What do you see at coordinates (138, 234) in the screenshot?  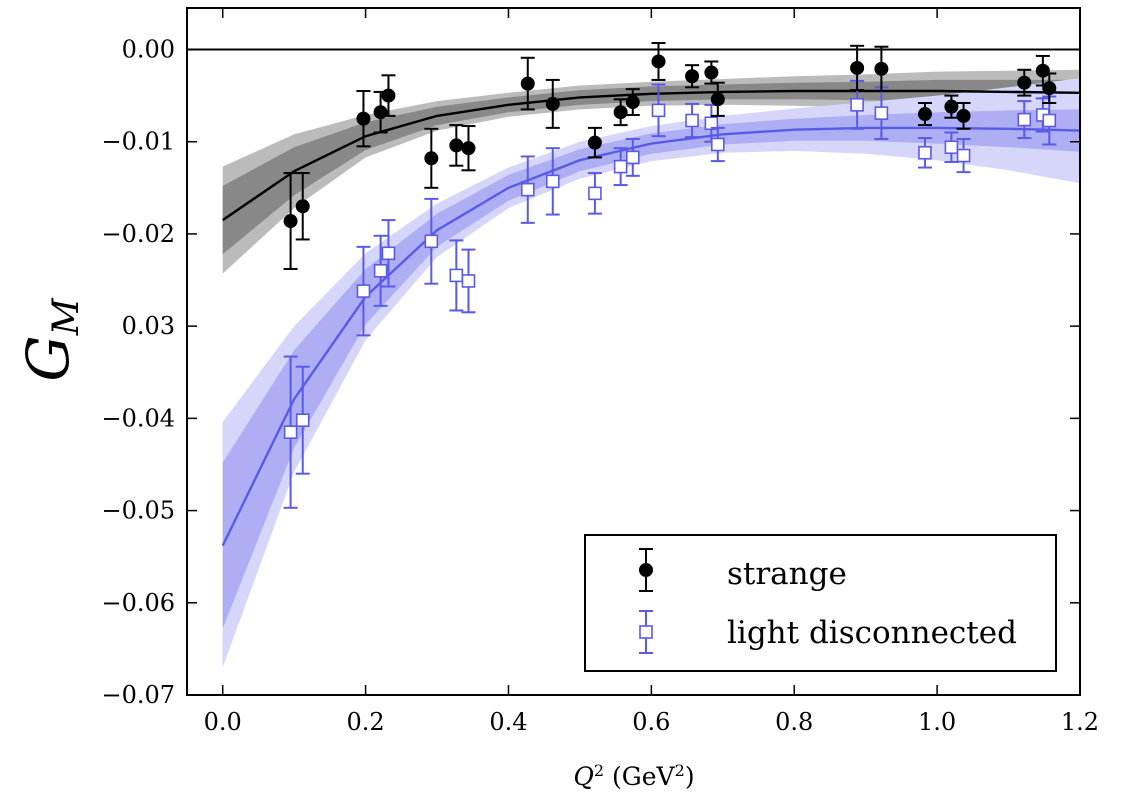 I see `y-tick-label: −0.02` at bounding box center [138, 234].